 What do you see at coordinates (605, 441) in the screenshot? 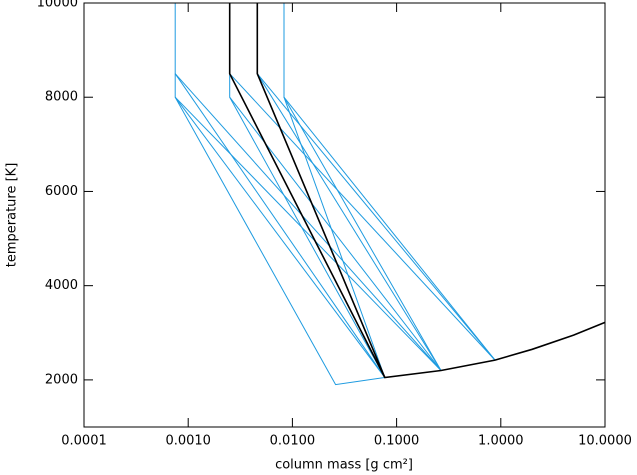
I see `x-tick-label: 10.0000` at bounding box center [605, 441].